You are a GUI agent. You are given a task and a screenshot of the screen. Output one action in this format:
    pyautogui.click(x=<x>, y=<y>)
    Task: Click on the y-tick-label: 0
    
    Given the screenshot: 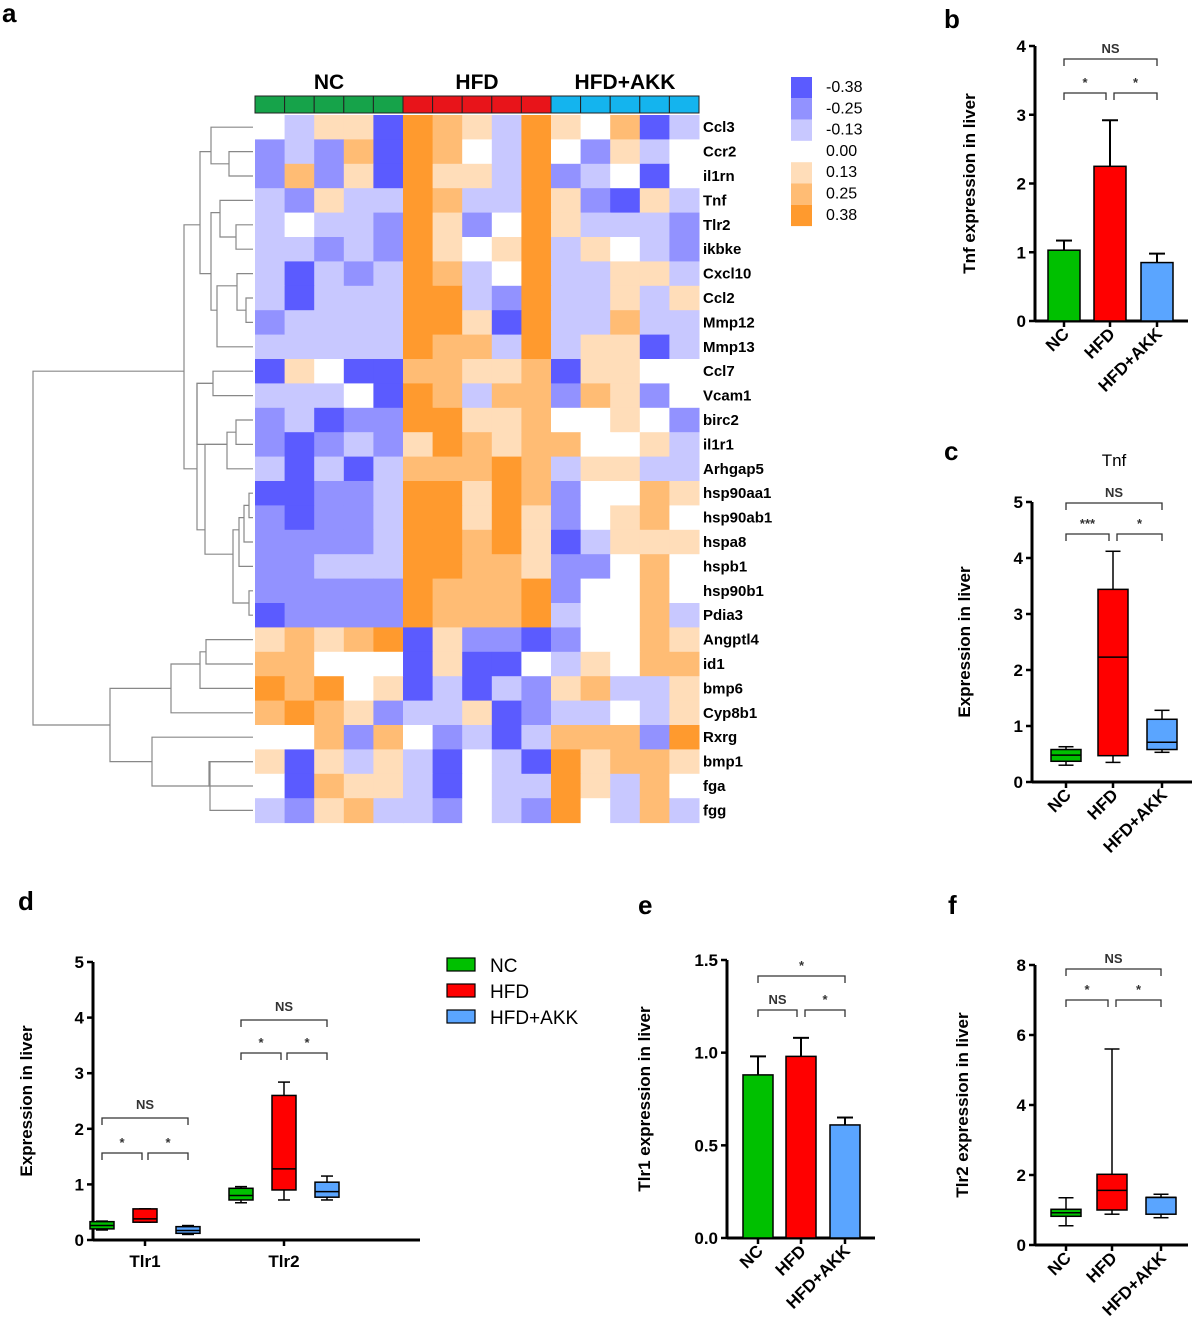 What is the action you would take?
    pyautogui.click(x=1021, y=321)
    